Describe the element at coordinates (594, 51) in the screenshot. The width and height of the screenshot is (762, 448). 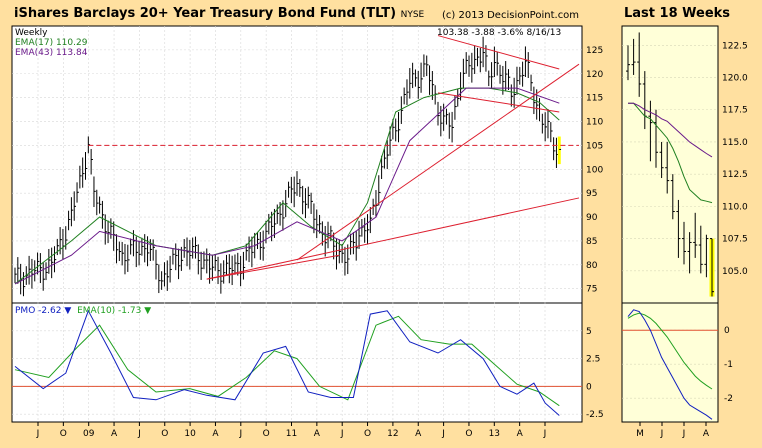
I see `price-y-tick-label: 125` at that location.